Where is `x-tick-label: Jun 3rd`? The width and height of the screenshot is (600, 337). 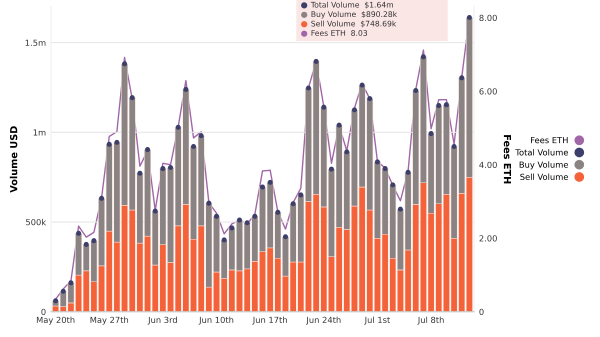 x-tick-label: Jun 3rd is located at coordinates (162, 320).